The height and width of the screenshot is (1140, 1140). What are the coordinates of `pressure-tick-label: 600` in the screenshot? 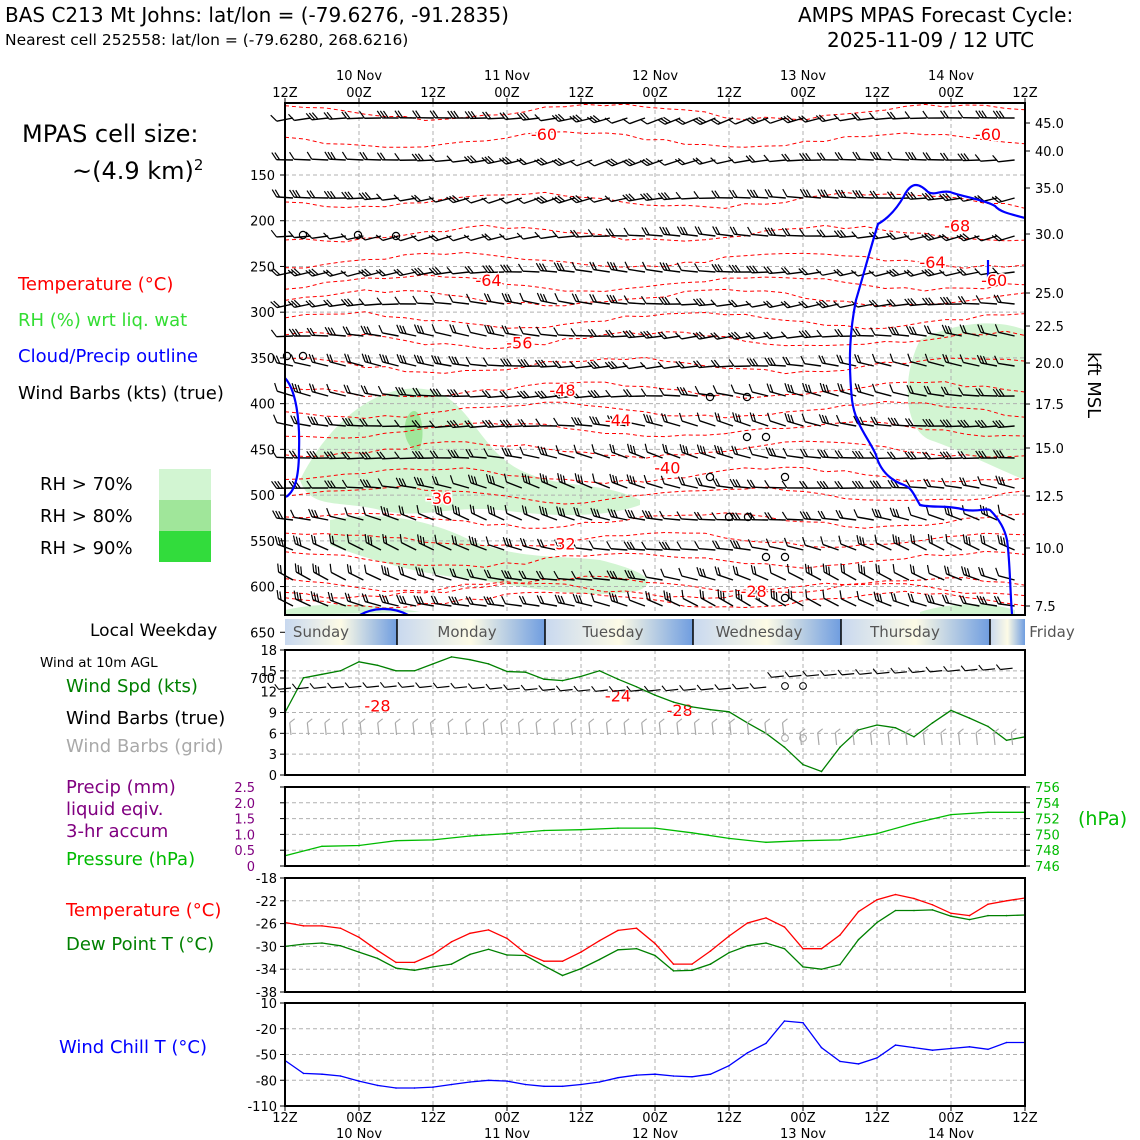 It's located at (262, 588).